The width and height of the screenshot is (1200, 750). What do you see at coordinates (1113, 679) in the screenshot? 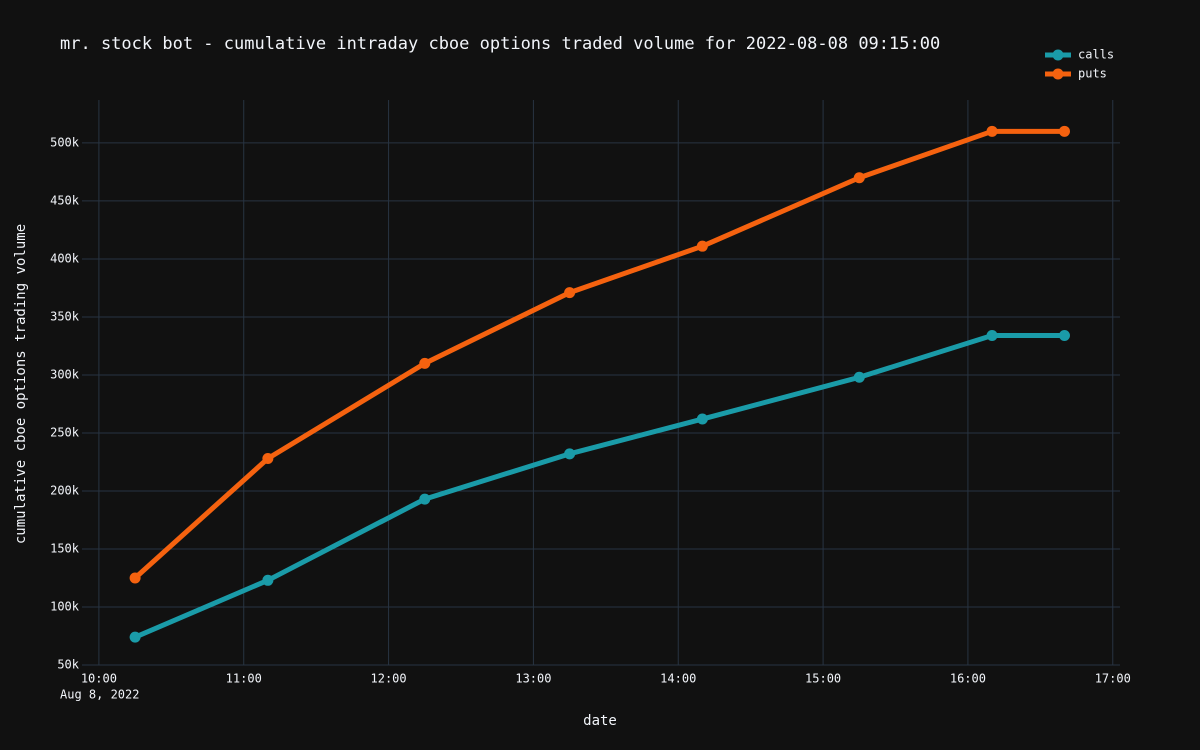
I see `x-tick-label: 17:00` at bounding box center [1113, 679].